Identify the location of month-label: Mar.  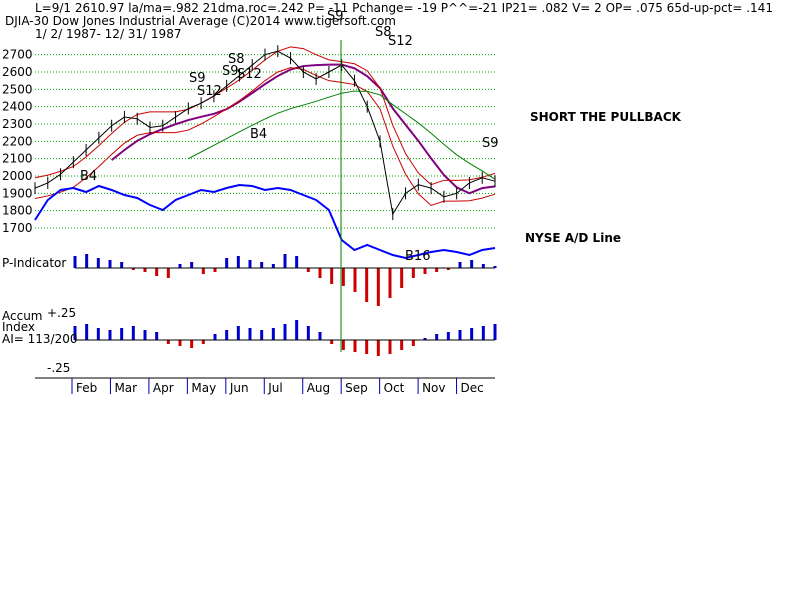
(125, 388).